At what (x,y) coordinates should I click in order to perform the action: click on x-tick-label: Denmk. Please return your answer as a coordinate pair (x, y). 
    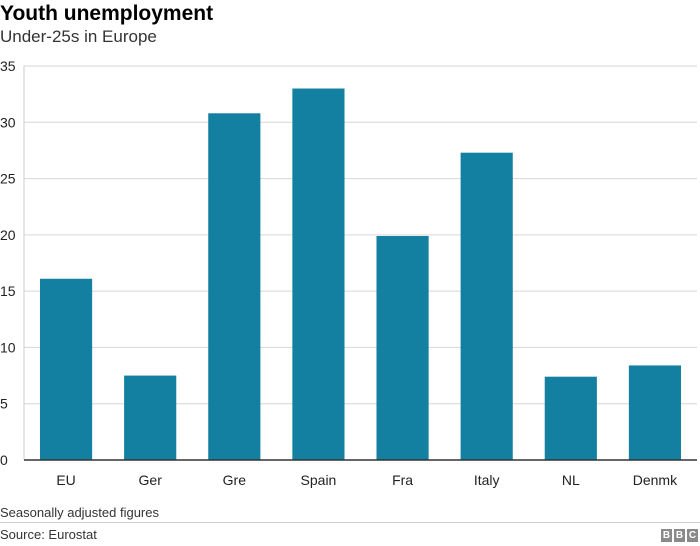
    Looking at the image, I should click on (655, 480).